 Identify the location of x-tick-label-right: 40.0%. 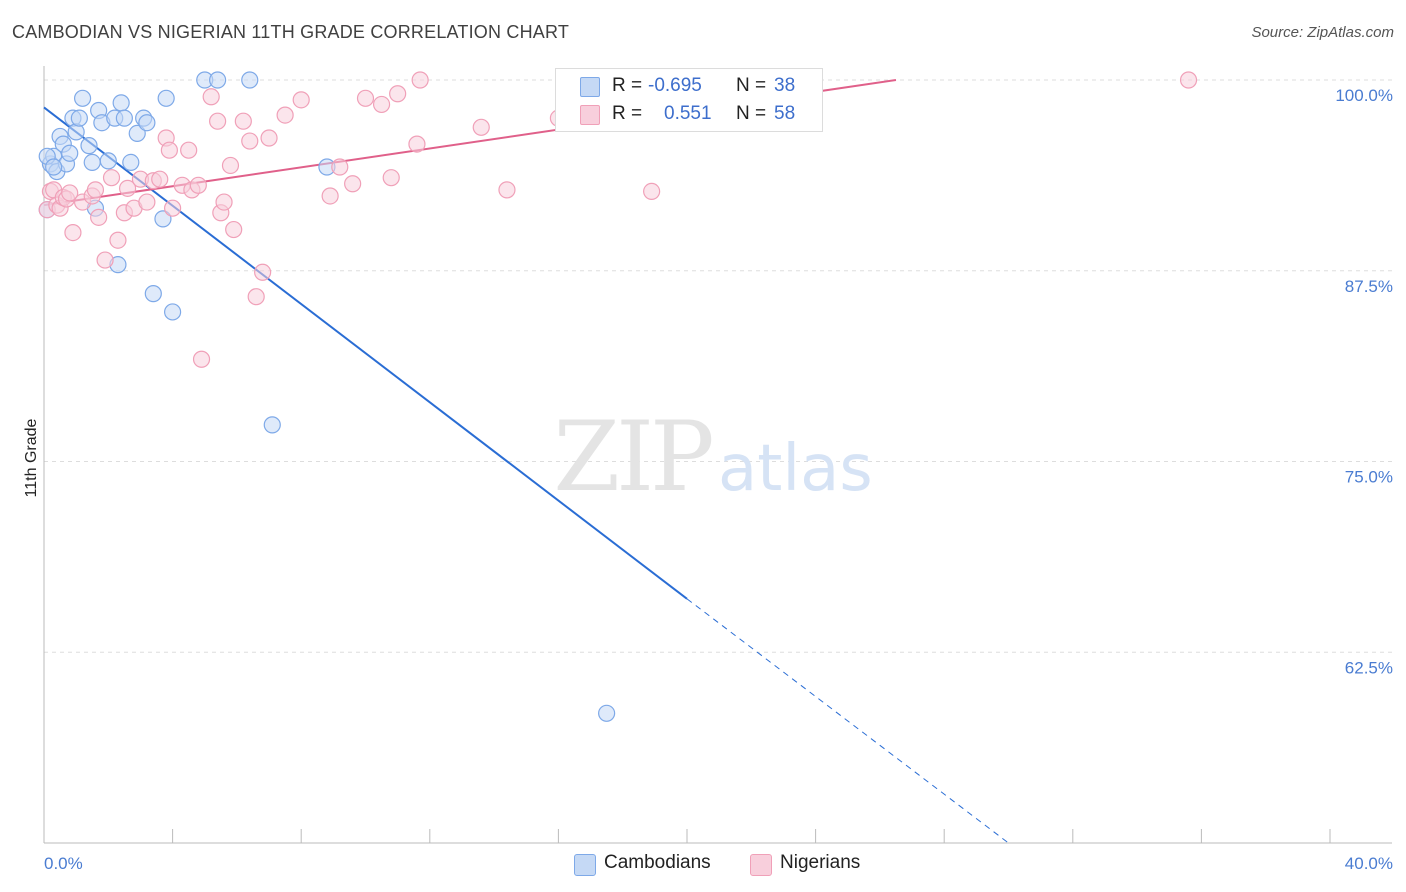
(1369, 863).